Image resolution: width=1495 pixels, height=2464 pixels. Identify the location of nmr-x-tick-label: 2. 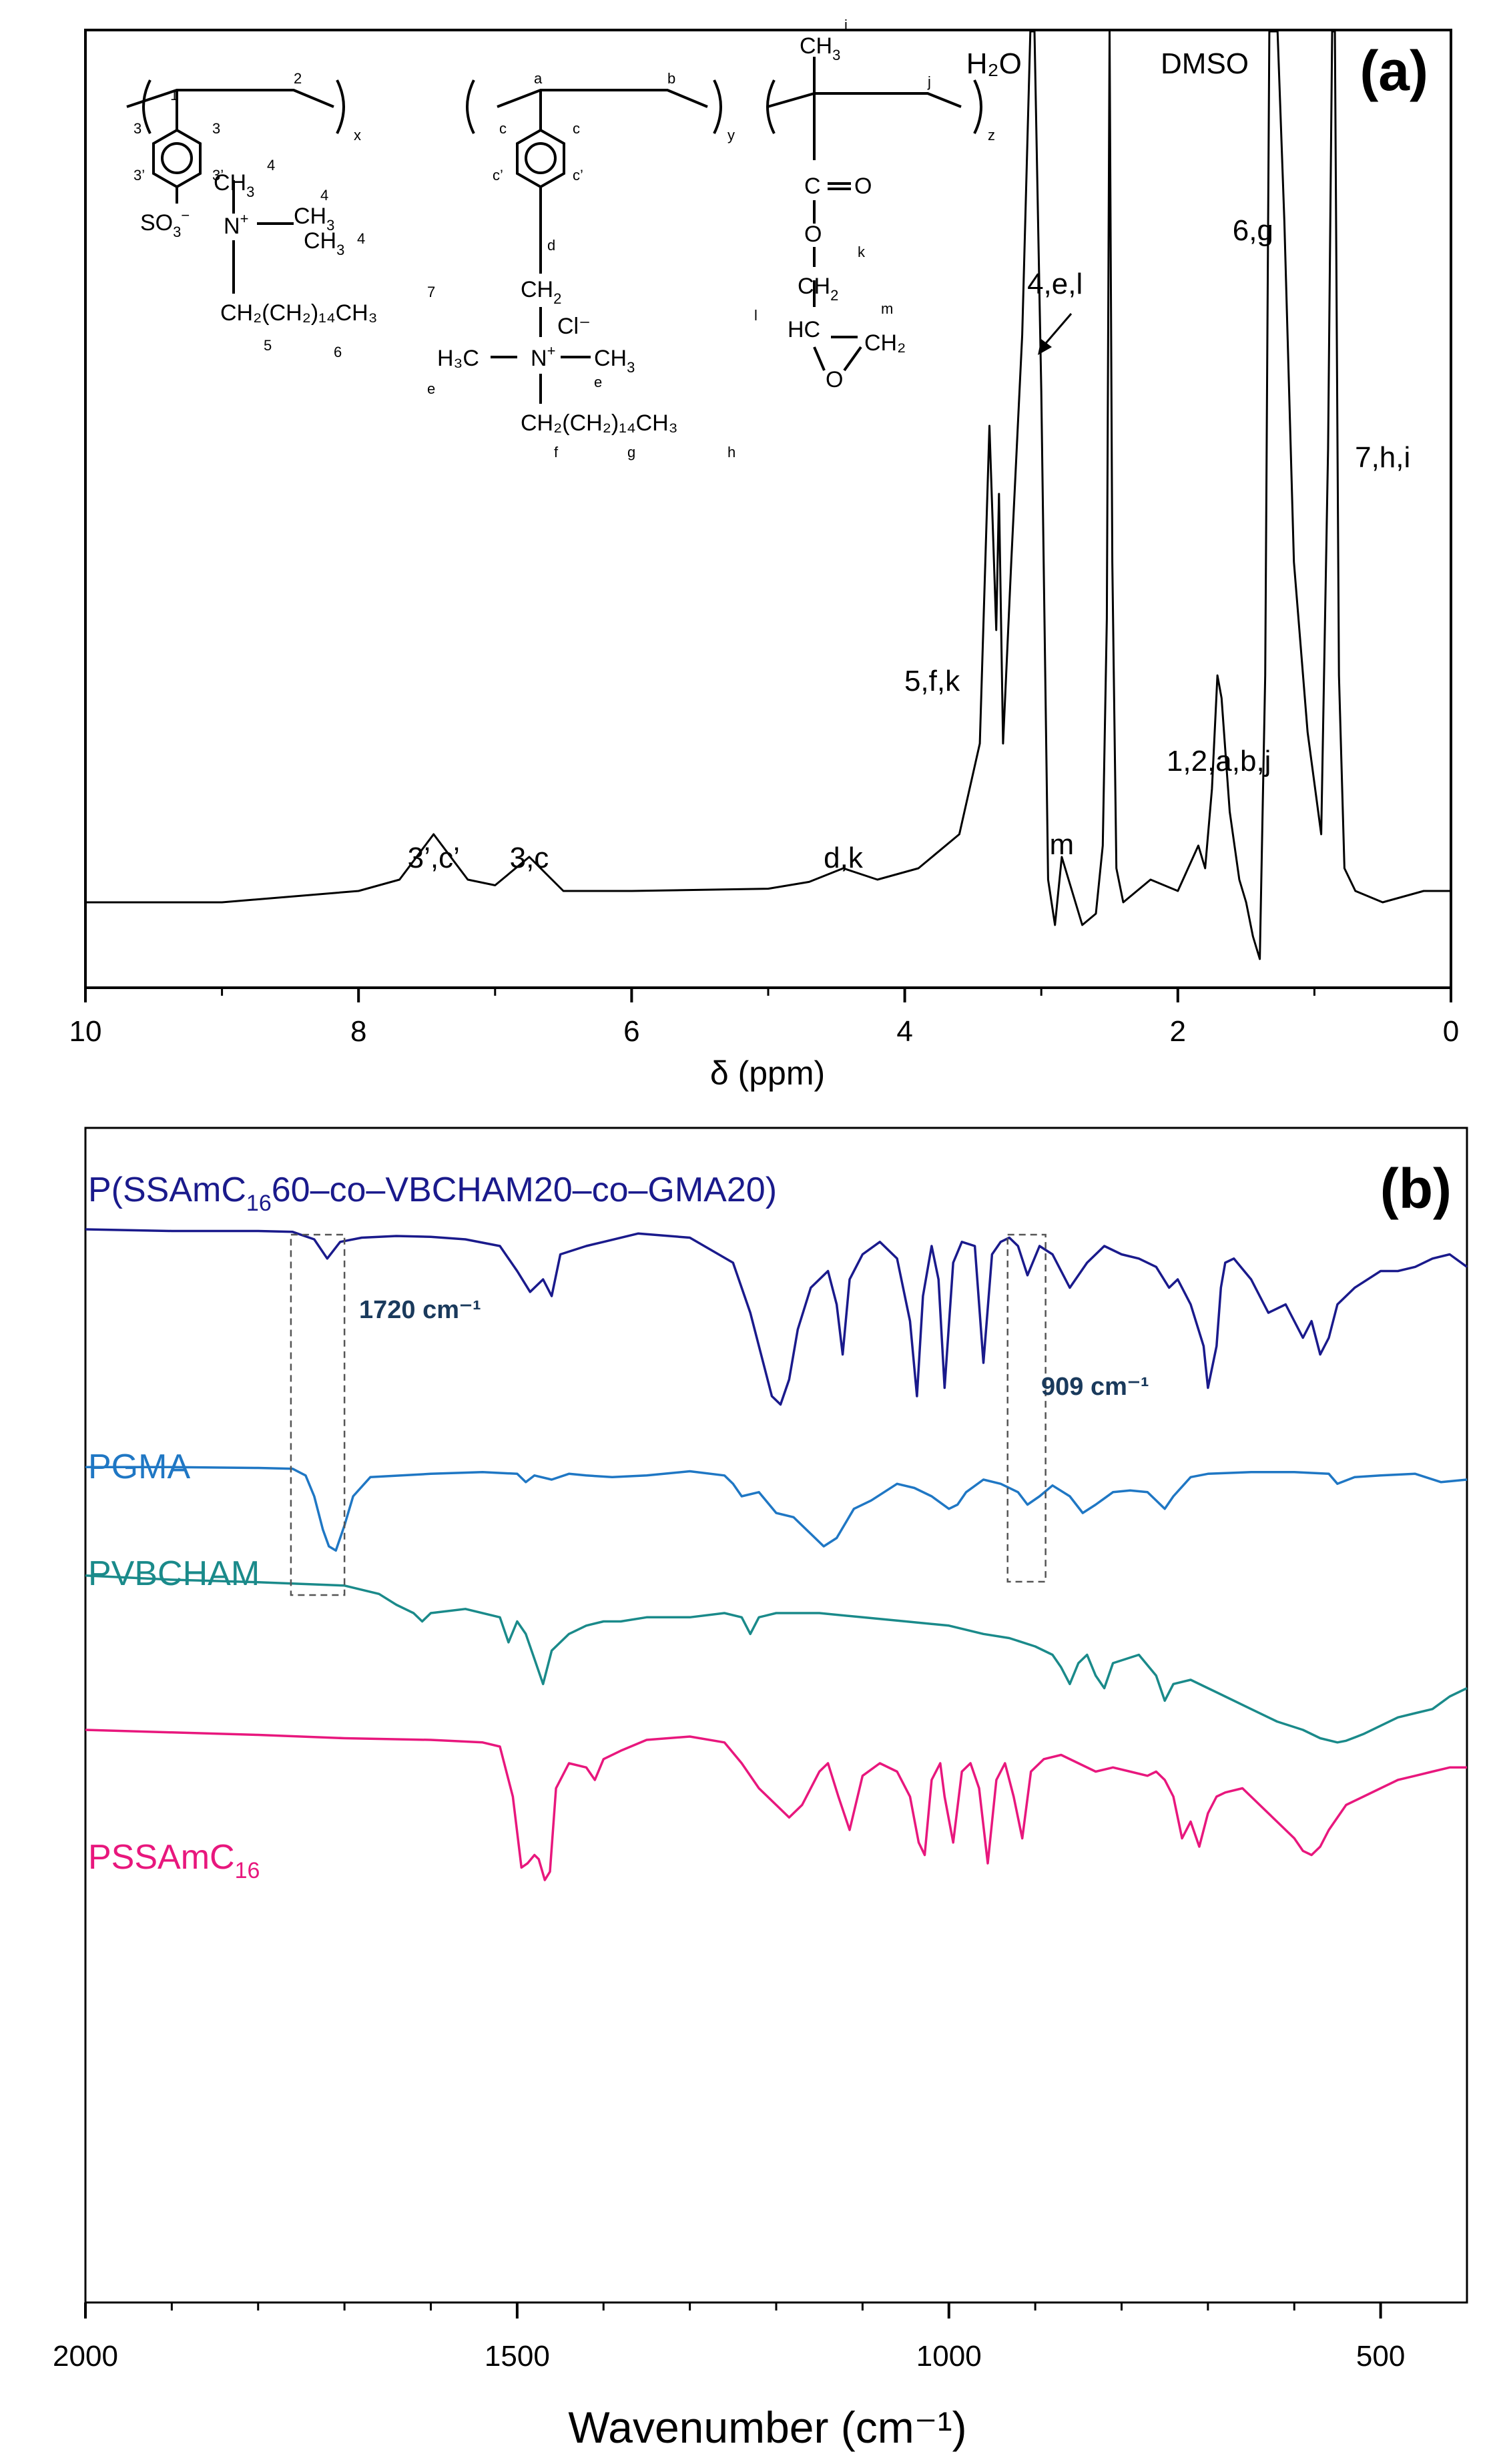
(1178, 1031).